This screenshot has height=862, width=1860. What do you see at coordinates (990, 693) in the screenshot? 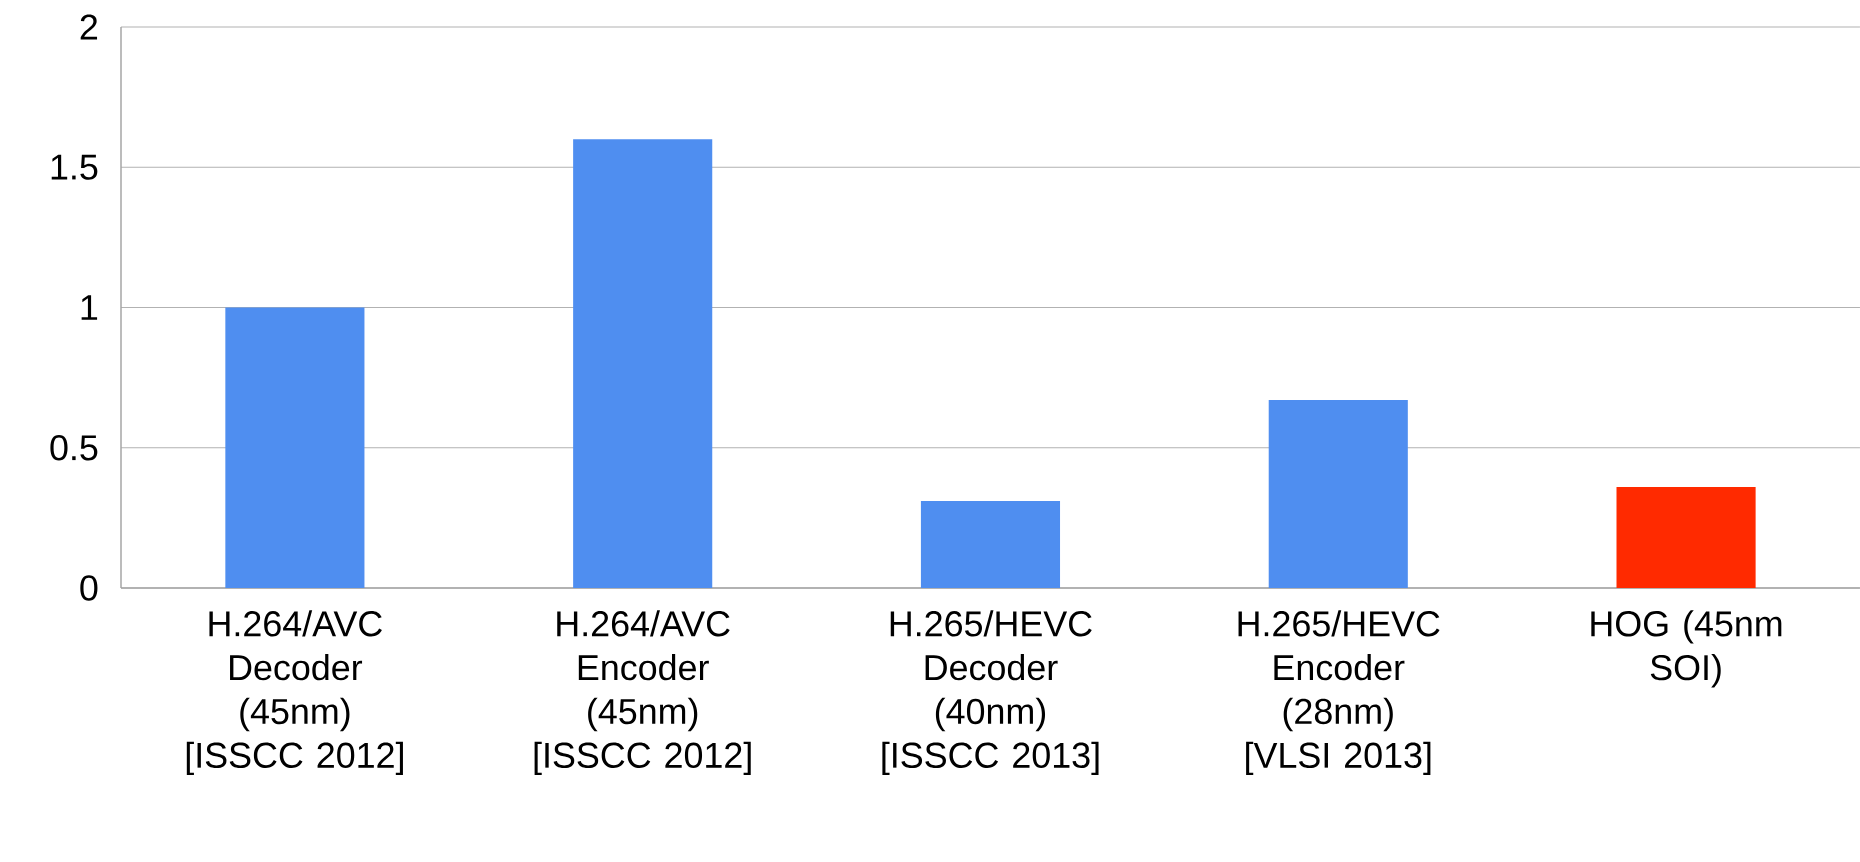
I see `x-tick-label: H.265/HEVC Decoder (40nm) [ISSCC 2013]` at bounding box center [990, 693].